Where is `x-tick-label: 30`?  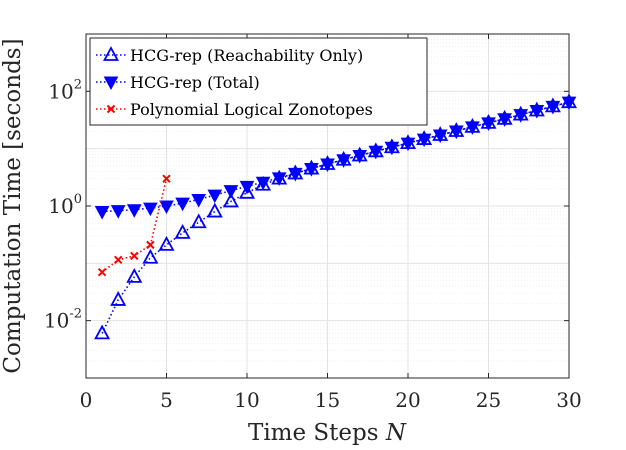 x-tick-label: 30 is located at coordinates (568, 400).